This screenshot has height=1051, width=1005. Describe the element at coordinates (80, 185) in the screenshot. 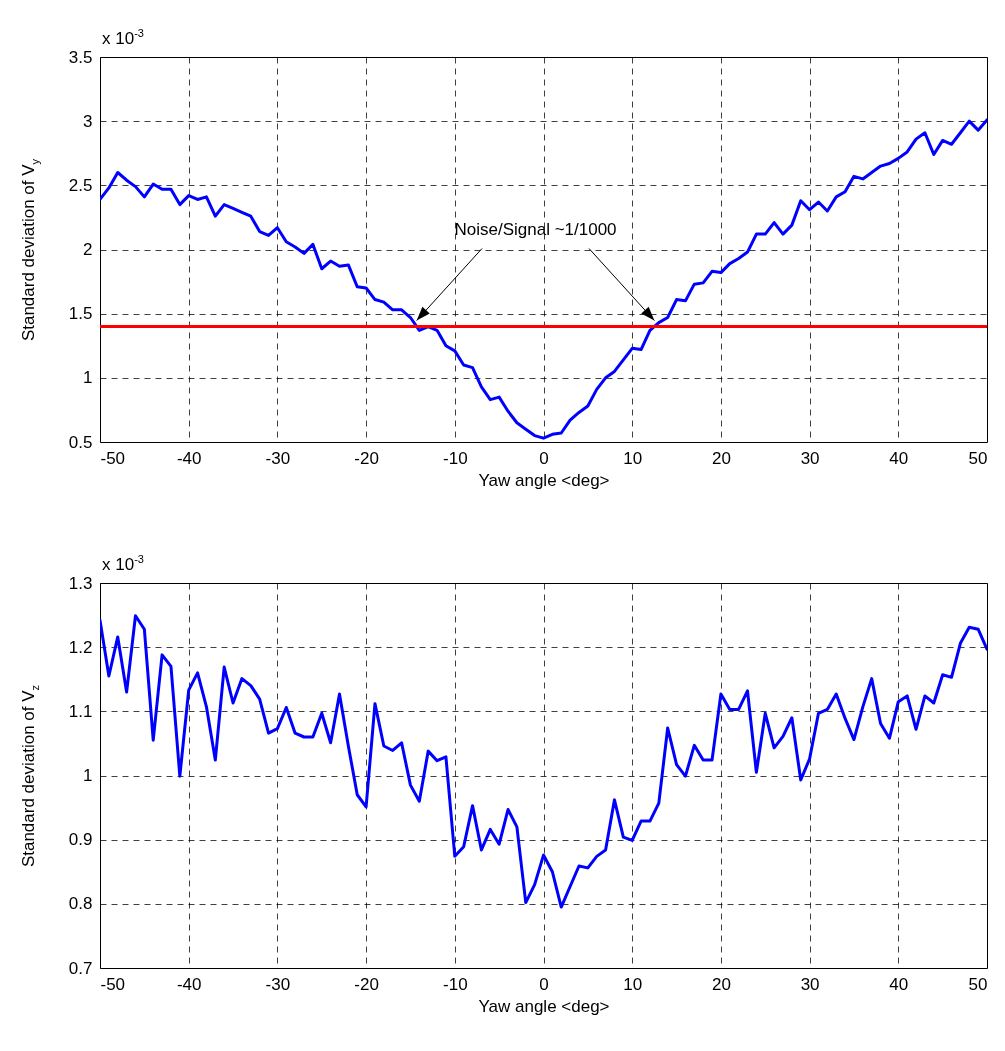

I see `y-tick-label: 2.5` at that location.